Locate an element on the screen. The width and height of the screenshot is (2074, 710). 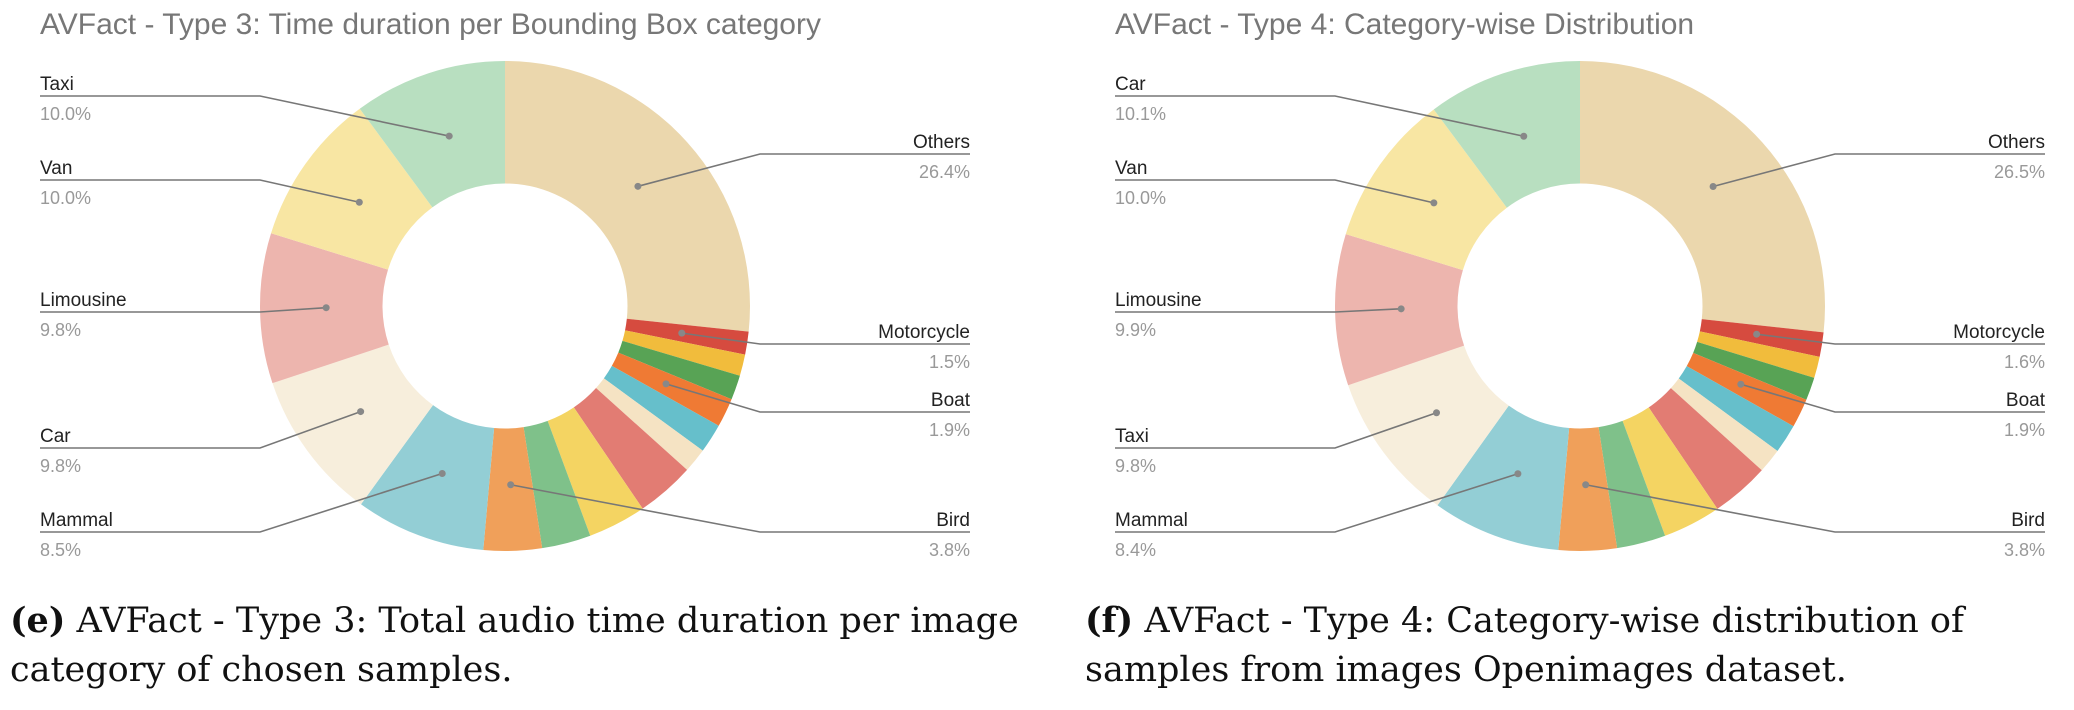
slice-label-bird: Bird is located at coordinates (953, 520).